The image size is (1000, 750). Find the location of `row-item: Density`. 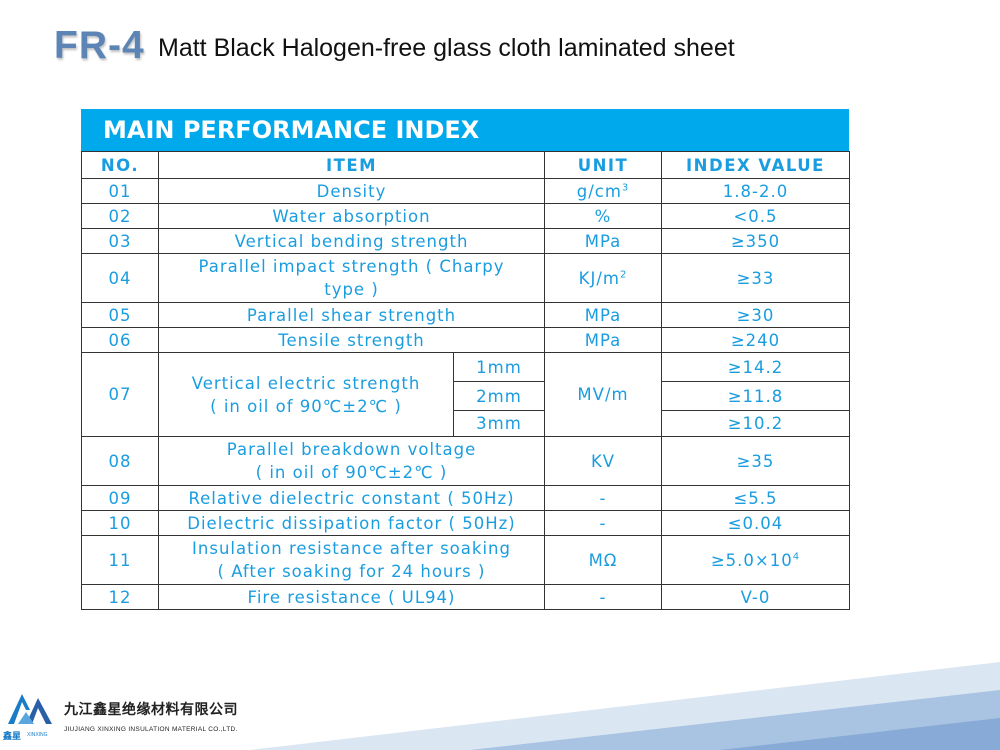

row-item: Density is located at coordinates (351, 191).